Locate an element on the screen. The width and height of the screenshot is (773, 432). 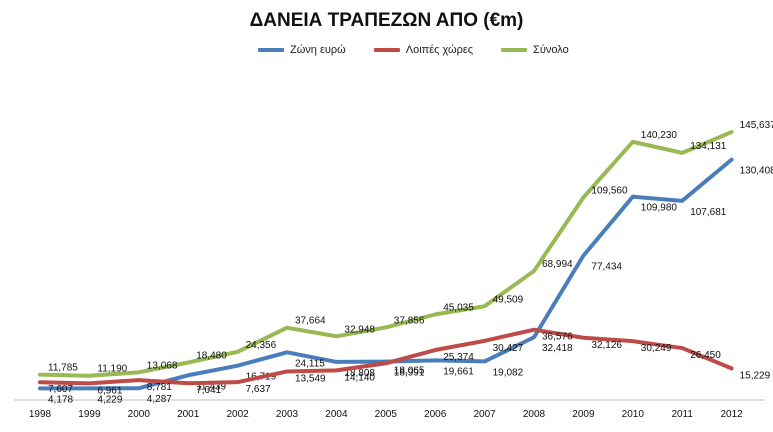
data-label: 130,408 is located at coordinates (756, 171).